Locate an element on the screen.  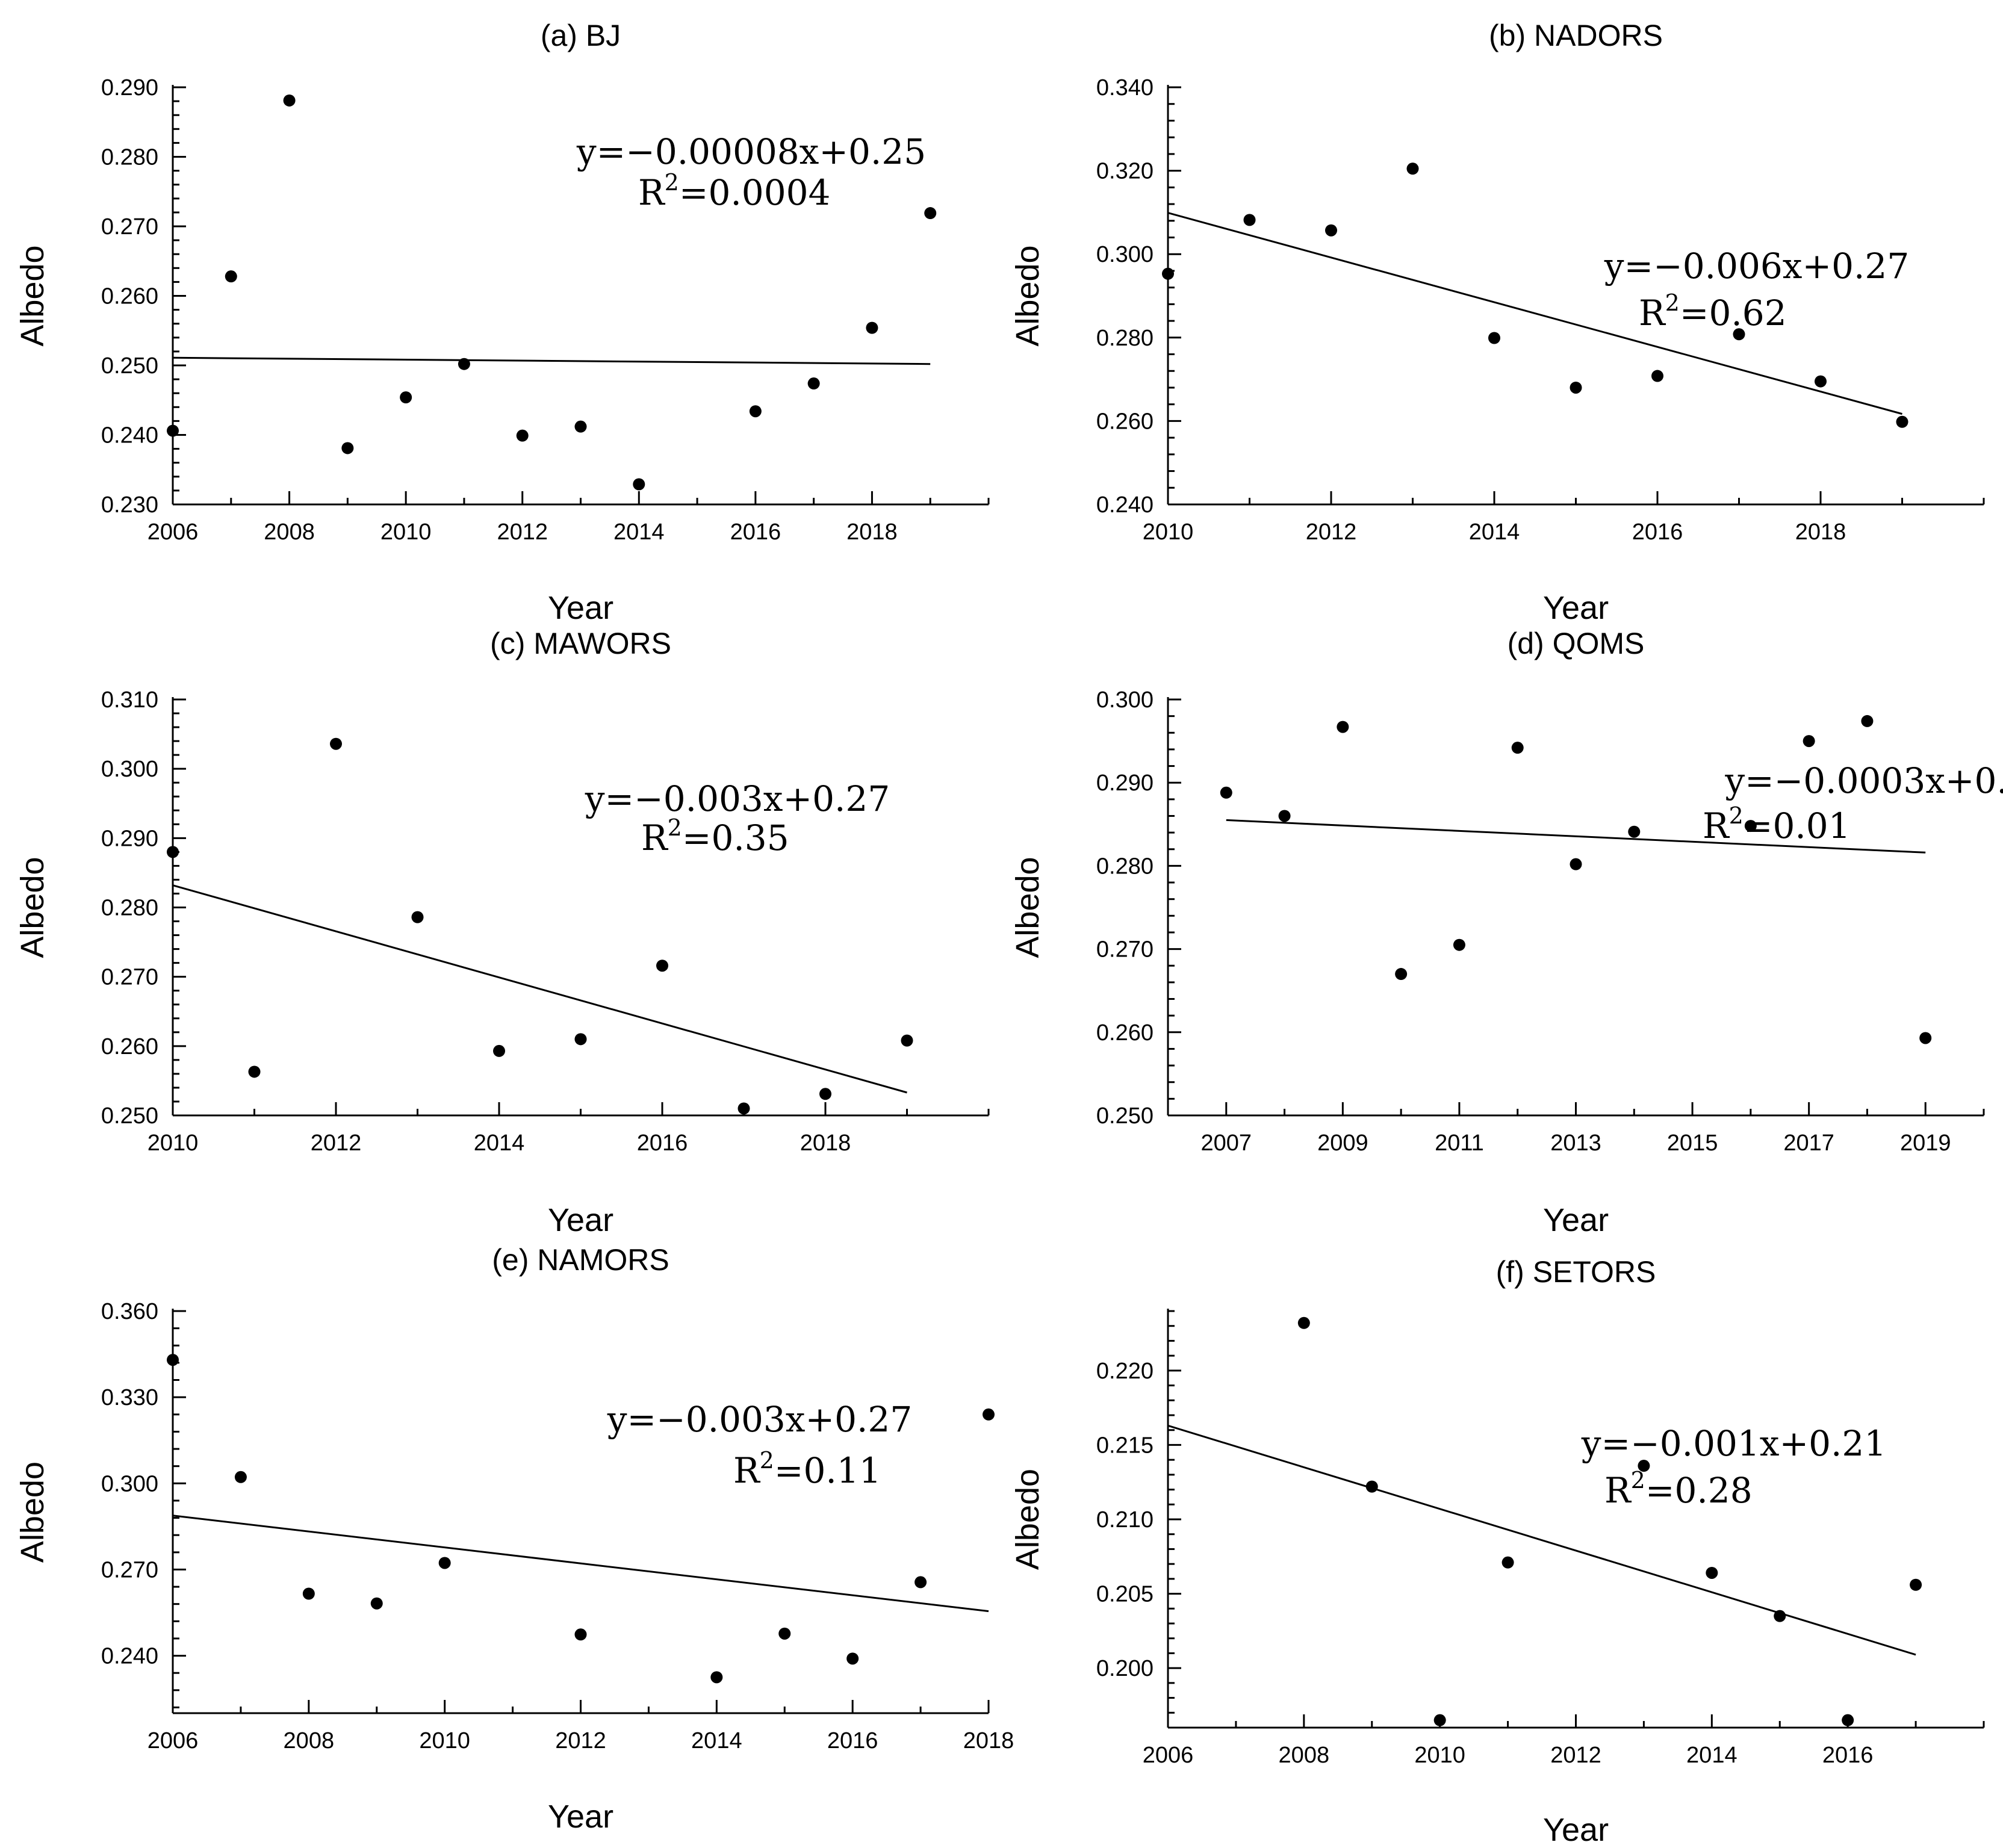
r-squared-label: R2=0.11 is located at coordinates (807, 1469).